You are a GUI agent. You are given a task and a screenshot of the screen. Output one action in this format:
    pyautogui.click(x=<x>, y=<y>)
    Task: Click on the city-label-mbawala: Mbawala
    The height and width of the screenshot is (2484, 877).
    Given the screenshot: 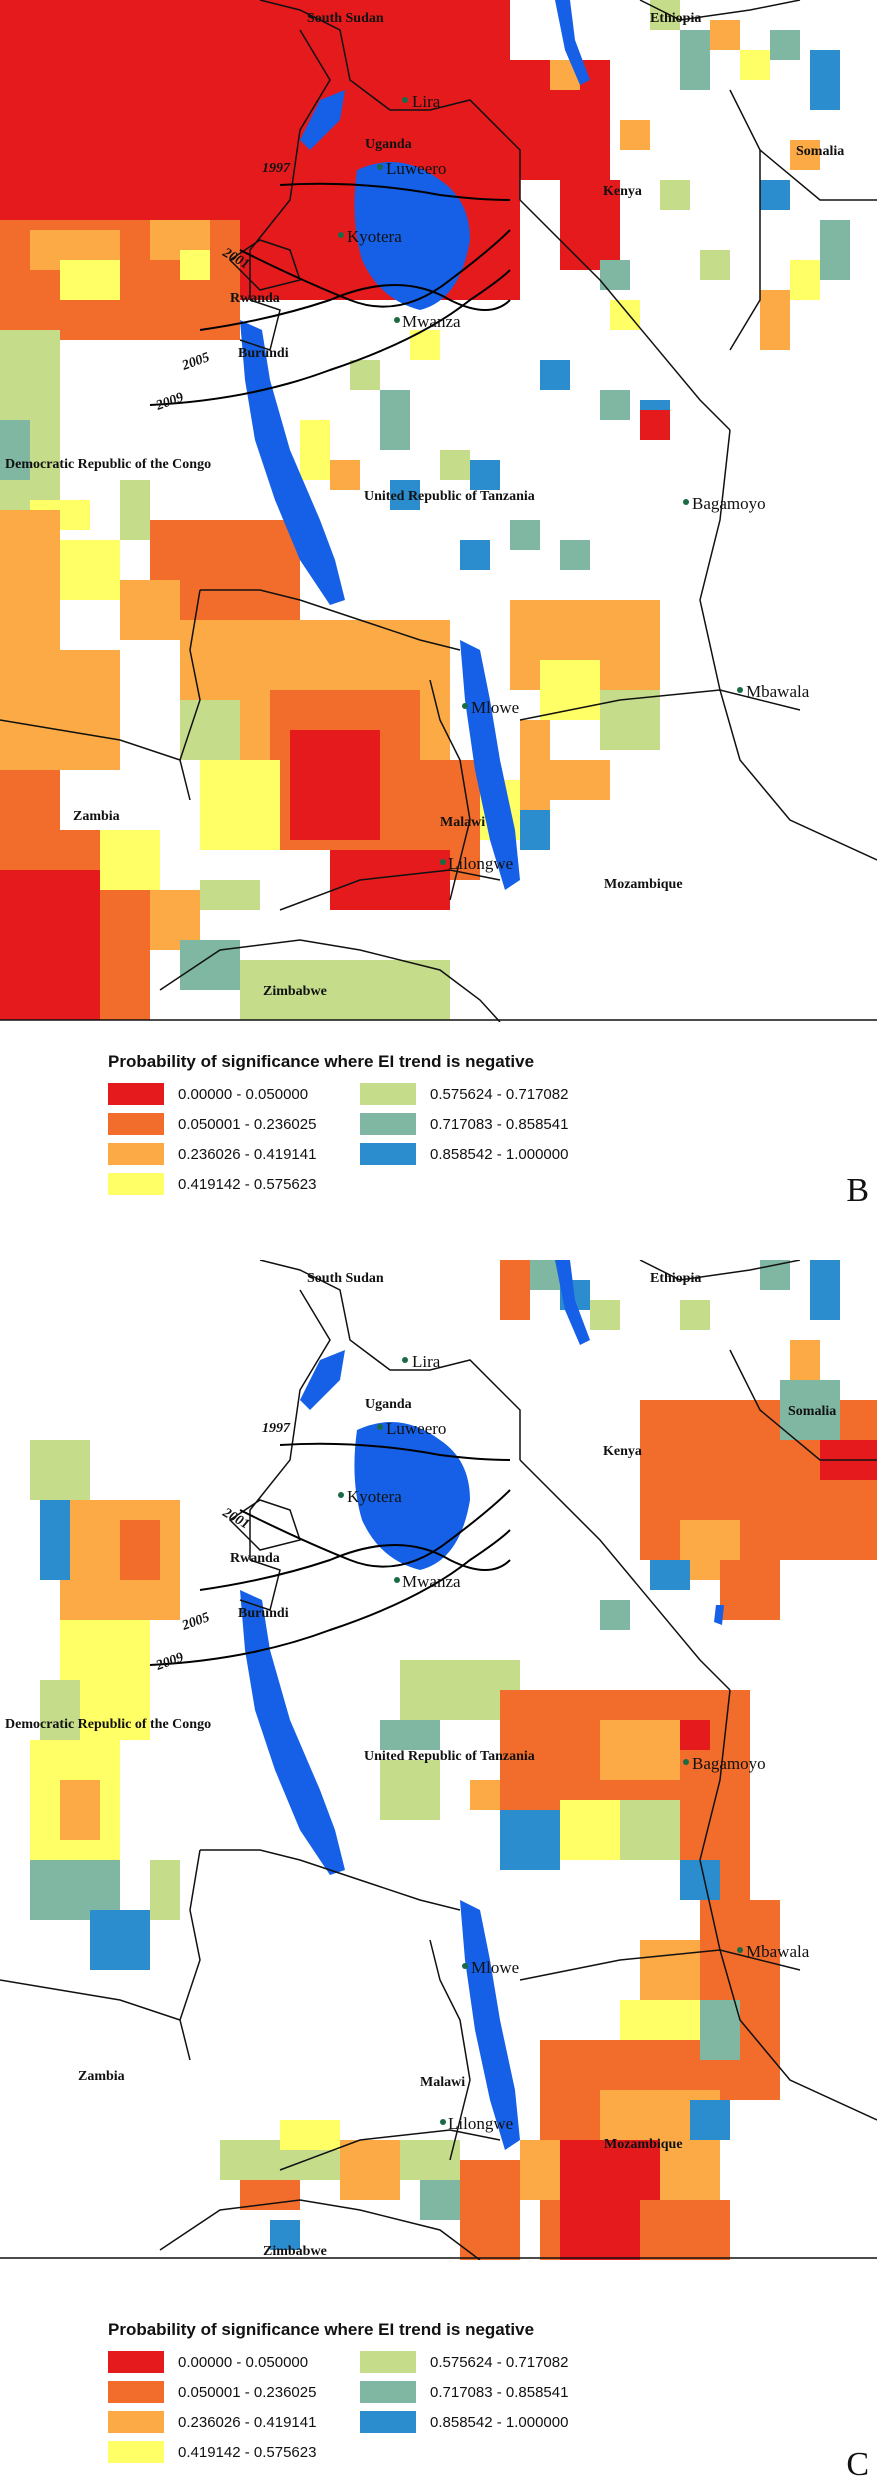 What is the action you would take?
    pyautogui.click(x=778, y=691)
    